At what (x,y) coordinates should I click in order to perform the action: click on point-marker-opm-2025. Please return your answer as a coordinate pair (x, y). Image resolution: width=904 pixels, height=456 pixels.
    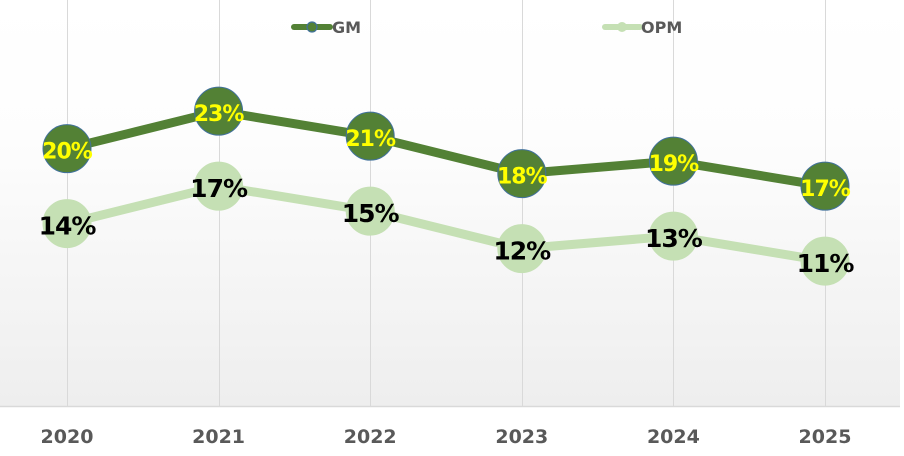
    Looking at the image, I should click on (825, 261).